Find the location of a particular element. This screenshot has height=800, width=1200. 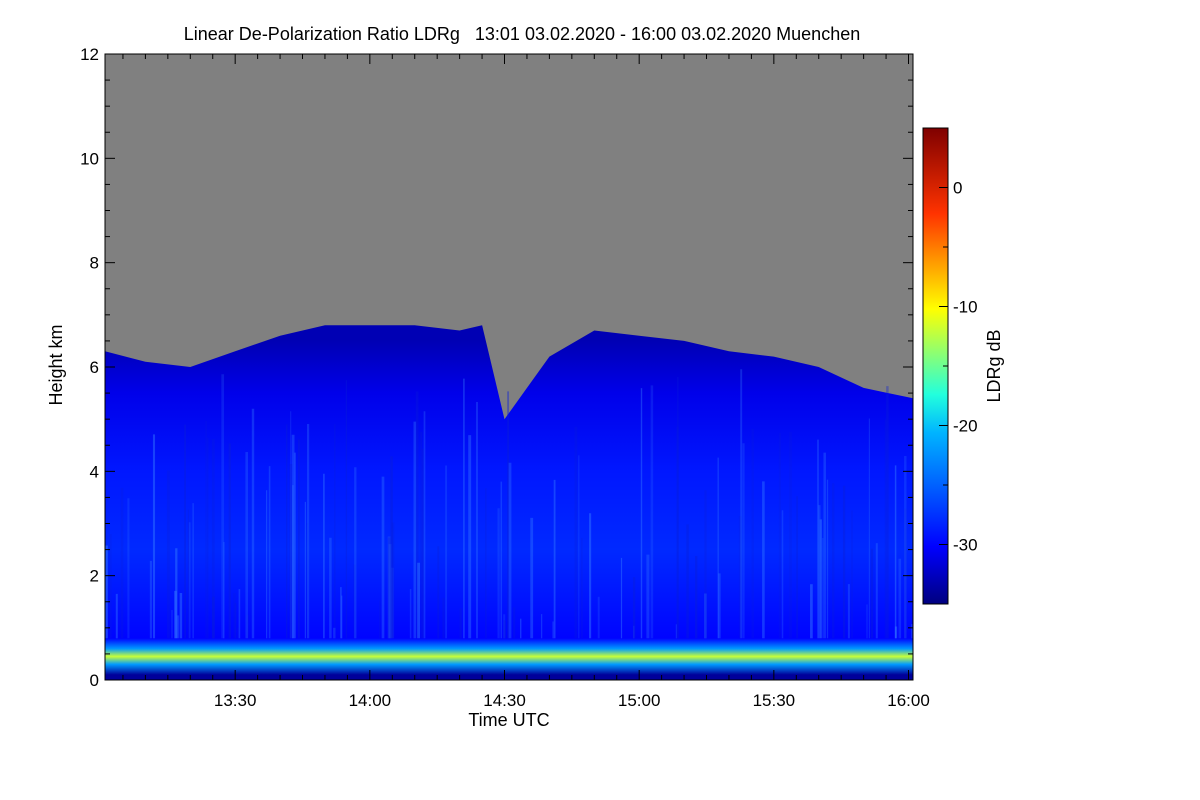

y-tick-label: 4 is located at coordinates (94, 471).